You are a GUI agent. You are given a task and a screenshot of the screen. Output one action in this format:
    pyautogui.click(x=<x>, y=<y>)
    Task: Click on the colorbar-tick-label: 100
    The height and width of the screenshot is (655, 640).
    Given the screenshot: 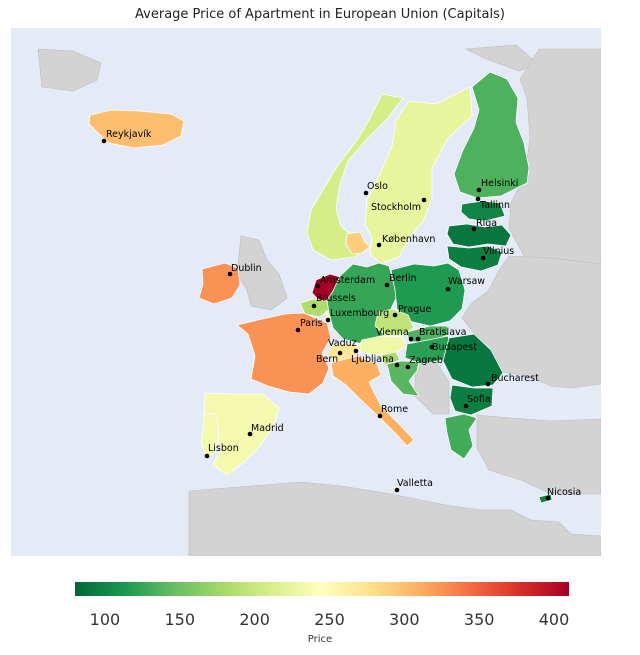 What is the action you would take?
    pyautogui.click(x=105, y=619)
    